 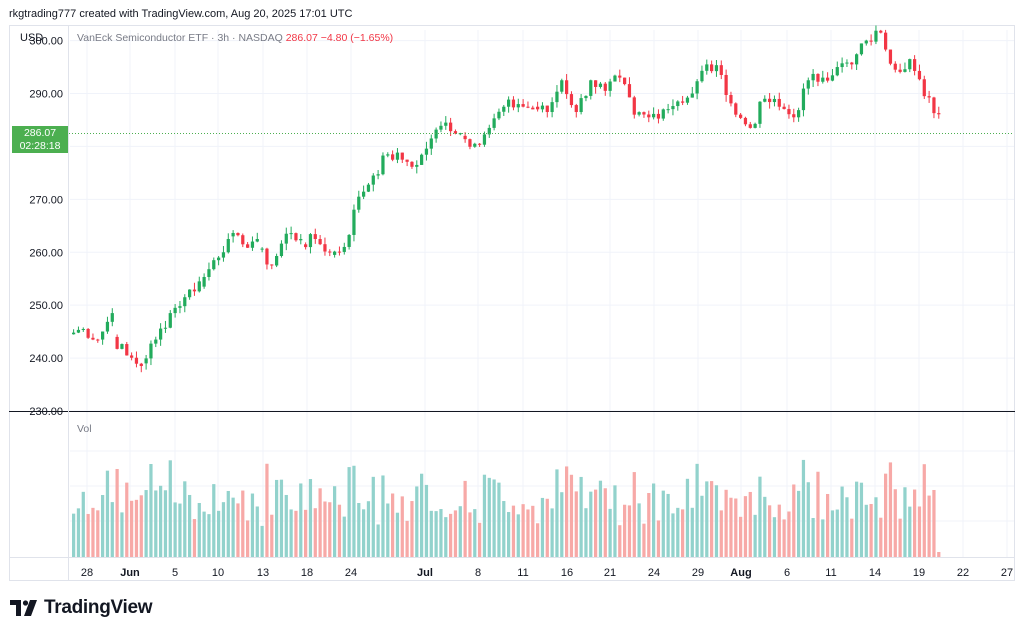 I want to click on y-tick-label: 250.00, so click(x=46, y=306).